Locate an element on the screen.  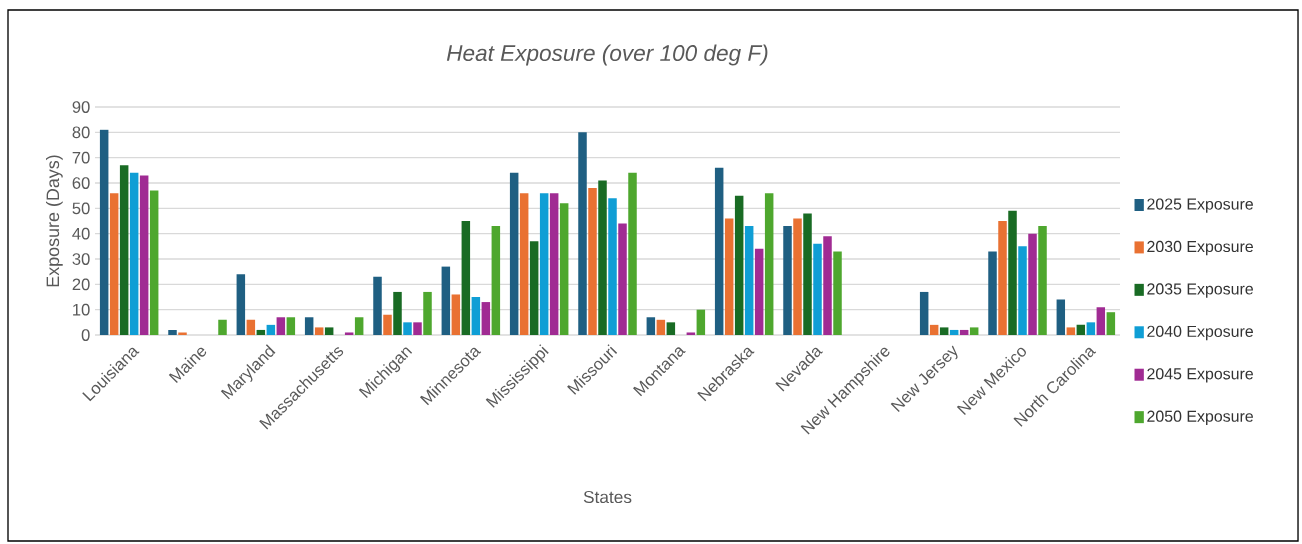
y-tick-label: 60 is located at coordinates (81, 183).